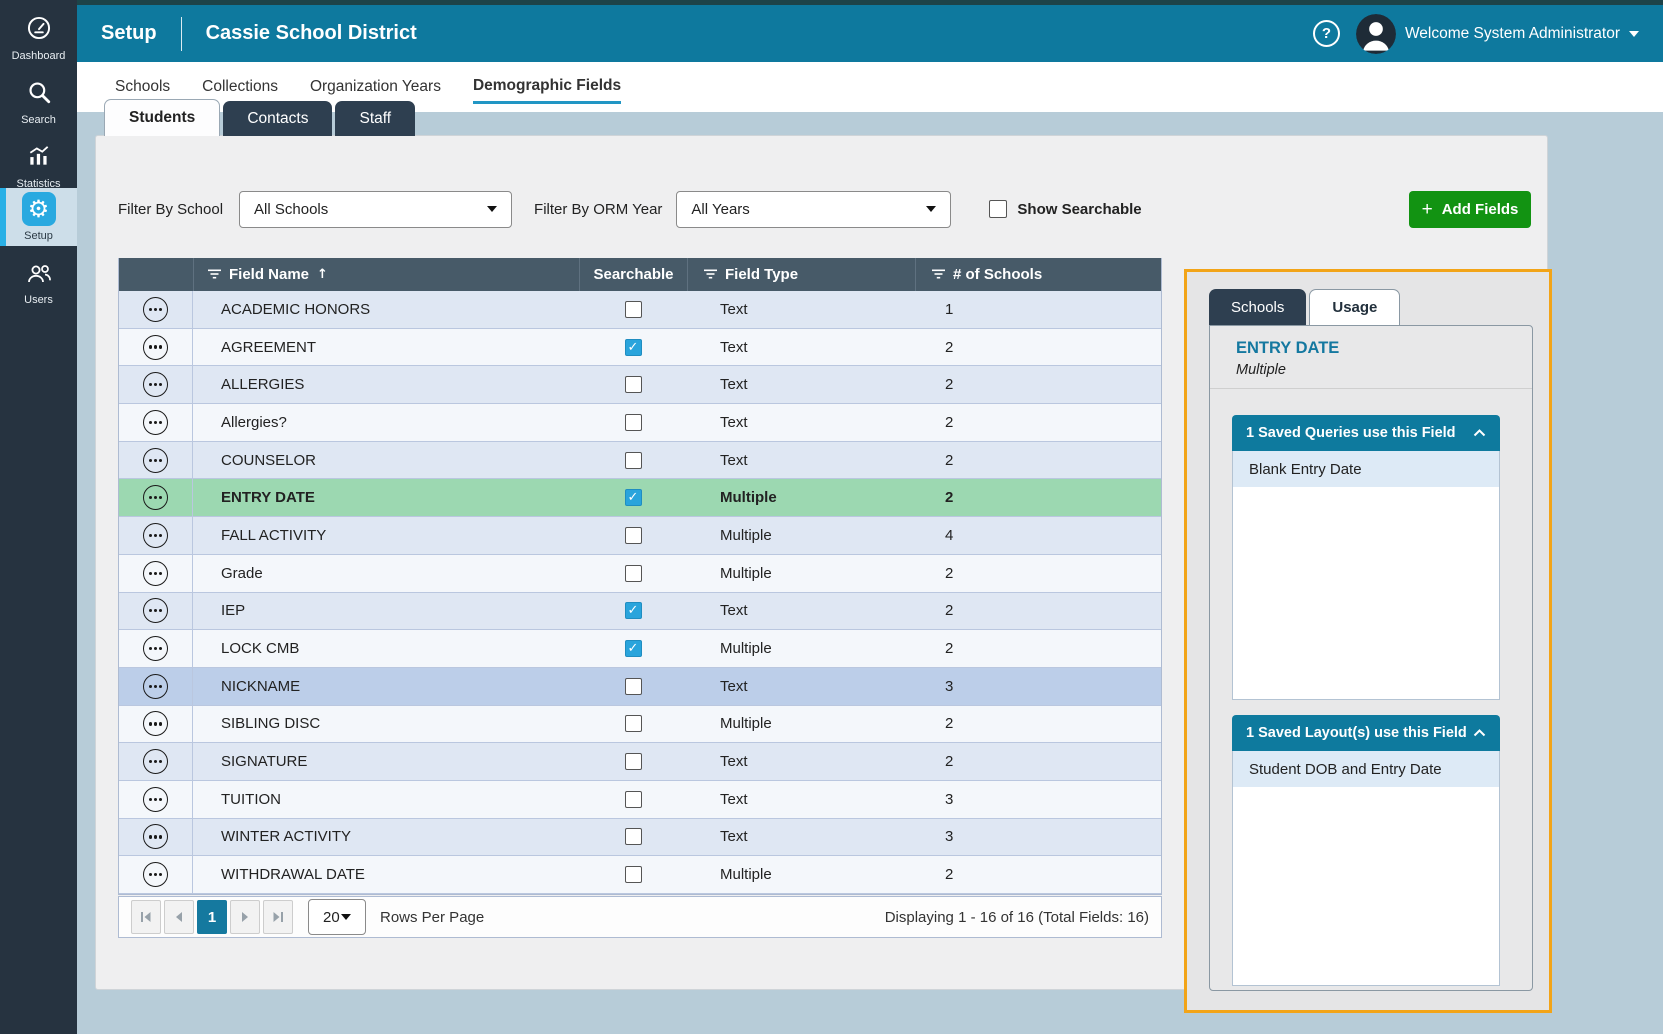 The height and width of the screenshot is (1034, 1663). What do you see at coordinates (1366, 433) in the screenshot?
I see `saved-queries-header: 1 Saved Queries use this Field` at bounding box center [1366, 433].